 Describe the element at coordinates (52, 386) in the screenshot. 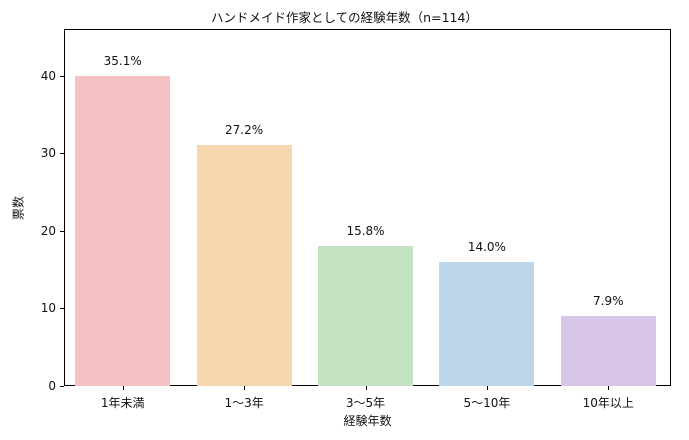

I see `y-tick-label: 0` at that location.